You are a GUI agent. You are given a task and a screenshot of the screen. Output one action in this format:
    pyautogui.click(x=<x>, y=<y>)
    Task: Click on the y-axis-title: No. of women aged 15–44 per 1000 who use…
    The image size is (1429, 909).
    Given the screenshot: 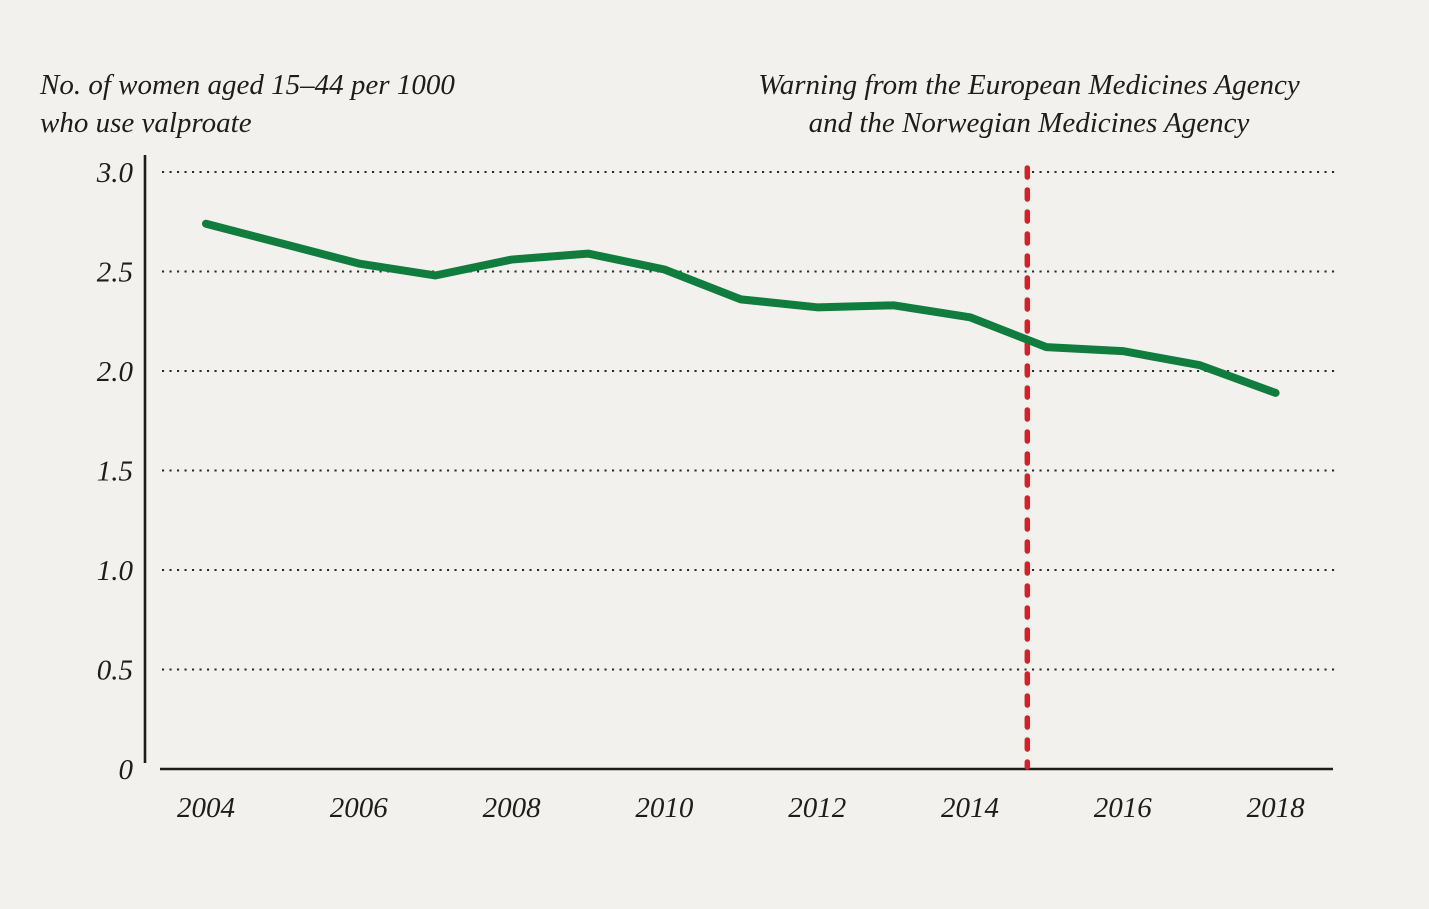 What is the action you would take?
    pyautogui.click(x=247, y=104)
    